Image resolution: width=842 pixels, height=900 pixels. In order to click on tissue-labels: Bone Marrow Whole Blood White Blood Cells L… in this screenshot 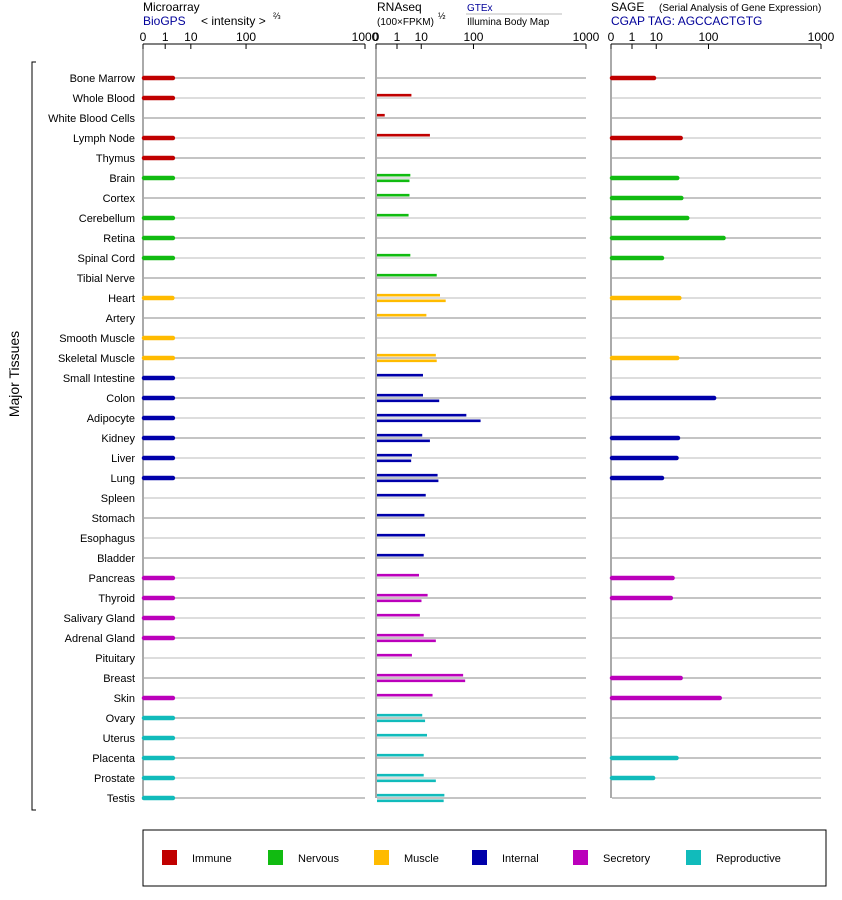, I will do `click(92, 439)`.